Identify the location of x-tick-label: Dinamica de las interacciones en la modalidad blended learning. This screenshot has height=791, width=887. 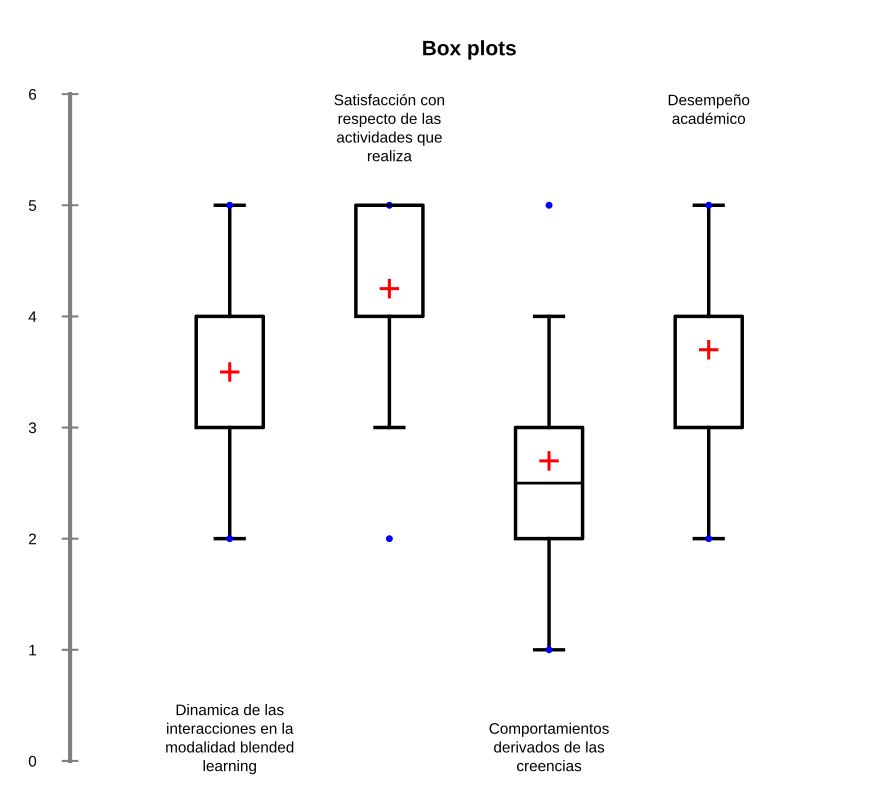
(230, 739).